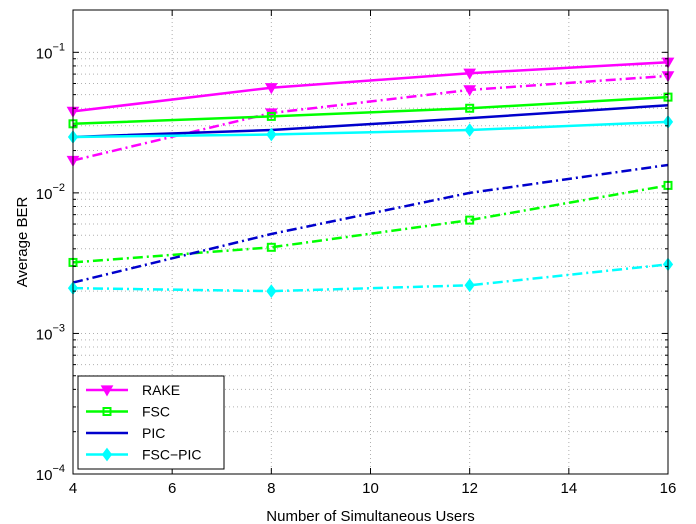  What do you see at coordinates (668, 488) in the screenshot?
I see `x-tick-label: 16` at bounding box center [668, 488].